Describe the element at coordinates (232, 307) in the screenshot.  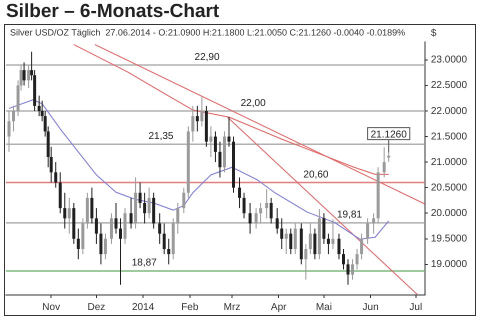
I see `x-tick-label: Mrz` at that location.